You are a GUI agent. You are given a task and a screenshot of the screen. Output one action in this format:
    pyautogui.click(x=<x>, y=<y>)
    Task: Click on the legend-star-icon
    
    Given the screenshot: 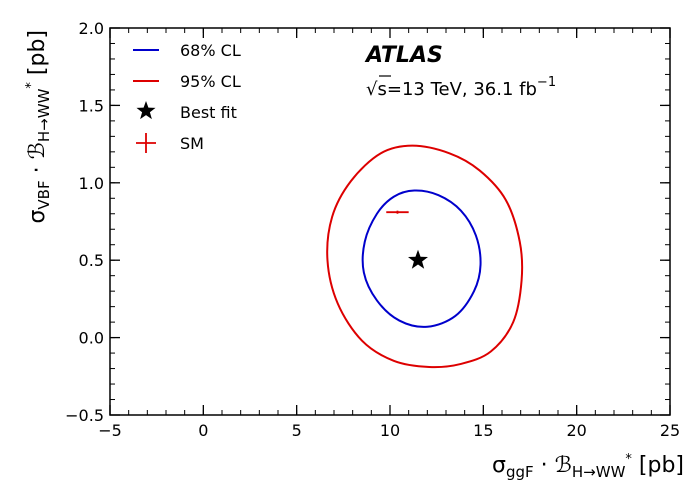 What is the action you would take?
    pyautogui.click(x=146, y=110)
    